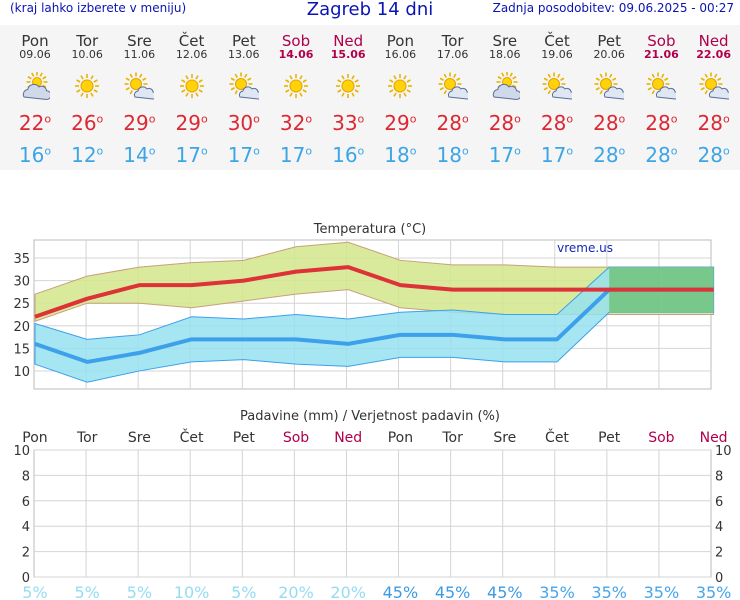 This screenshot has height=600, width=740. Describe the element at coordinates (192, 591) in the screenshot. I see `precipitation-probability: 10%` at that location.